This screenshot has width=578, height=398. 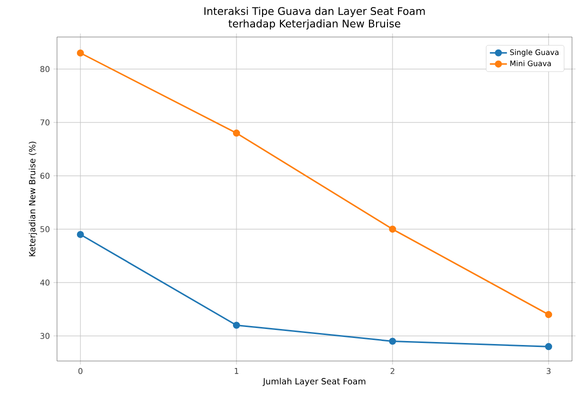 What do you see at coordinates (314, 382) in the screenshot?
I see `x-axis-title: Jumlah Layer Seat Foam` at bounding box center [314, 382].